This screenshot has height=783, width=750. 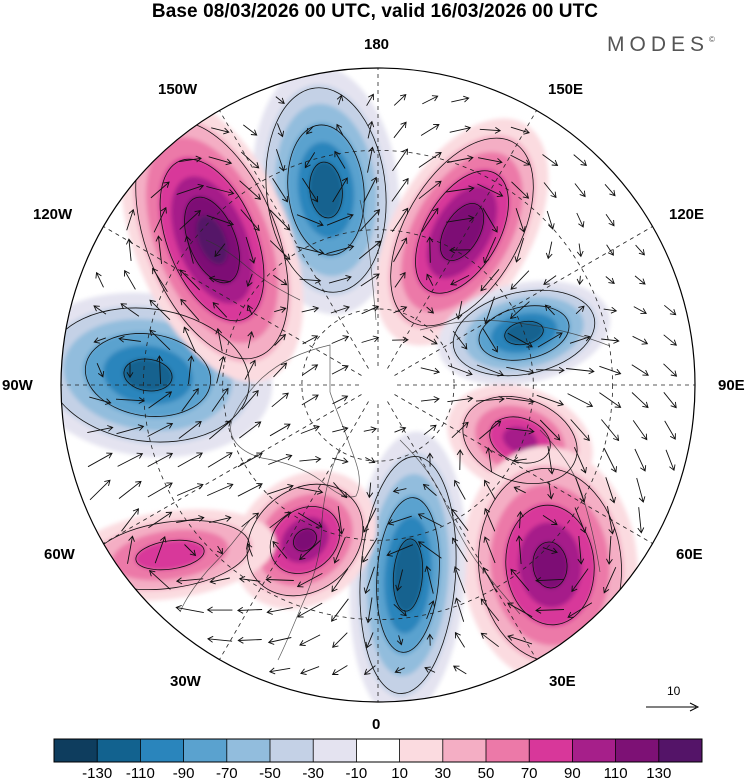 I want to click on anomaly-high-140w, so click(x=212, y=240).